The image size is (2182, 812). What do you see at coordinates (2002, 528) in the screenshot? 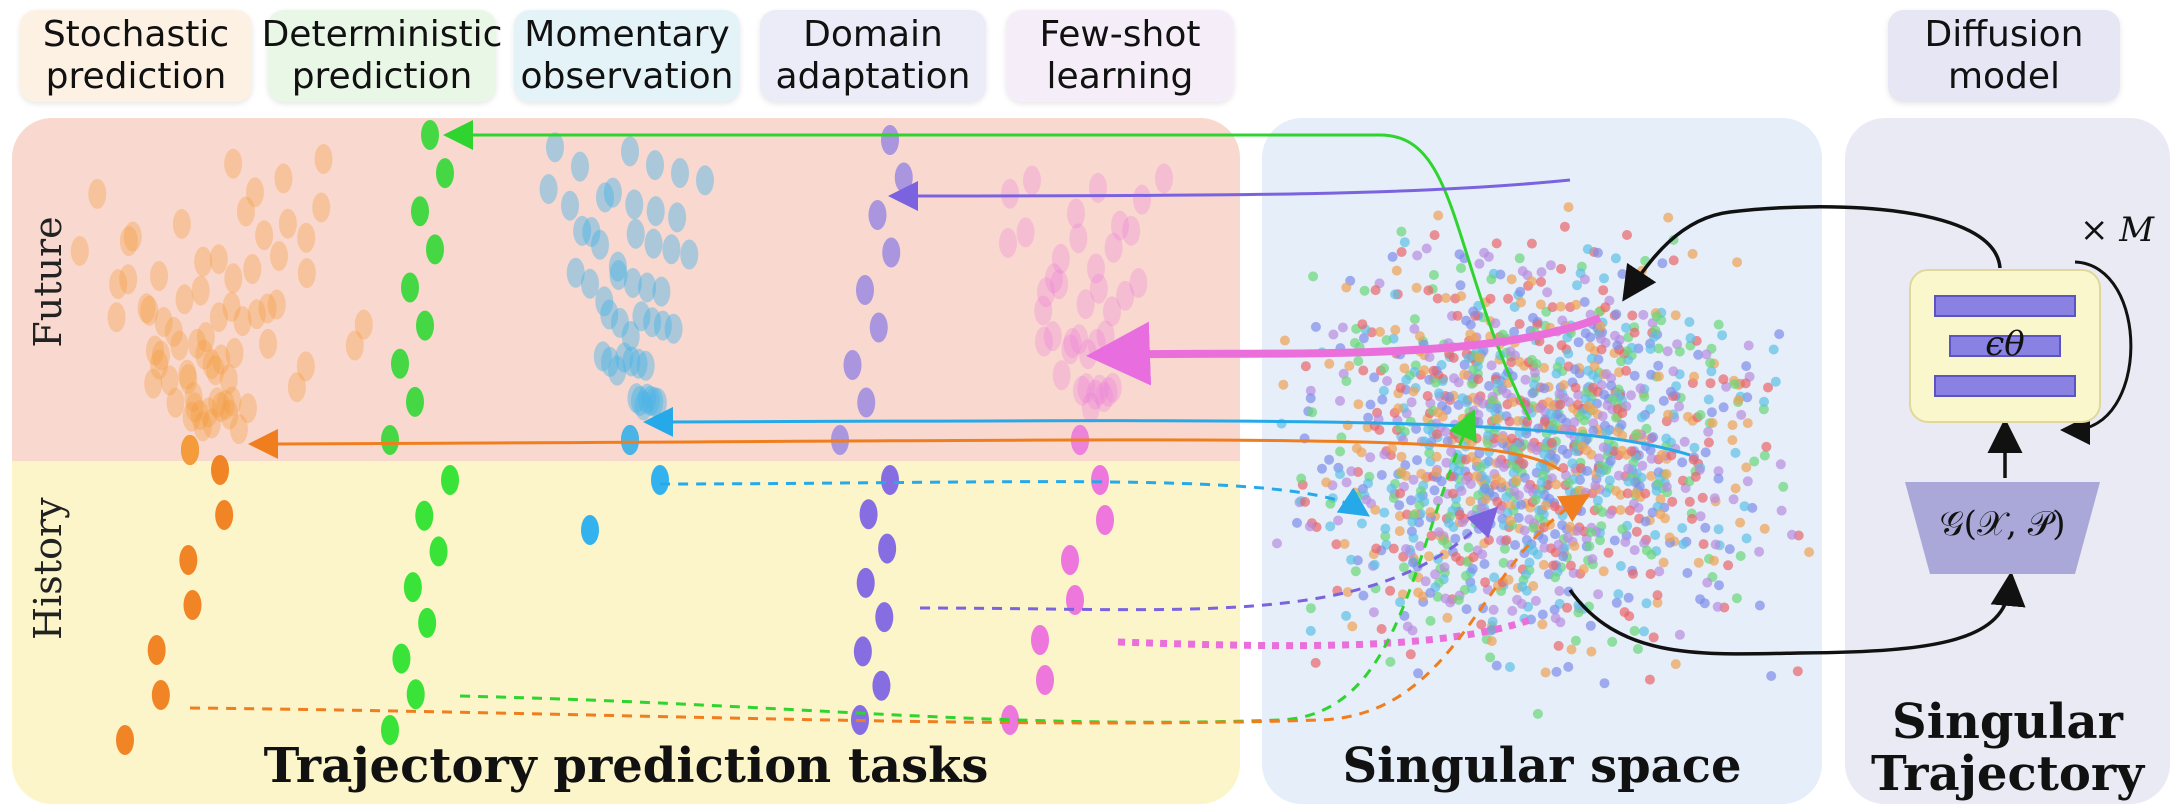
I see `generator-block` at bounding box center [2002, 528].